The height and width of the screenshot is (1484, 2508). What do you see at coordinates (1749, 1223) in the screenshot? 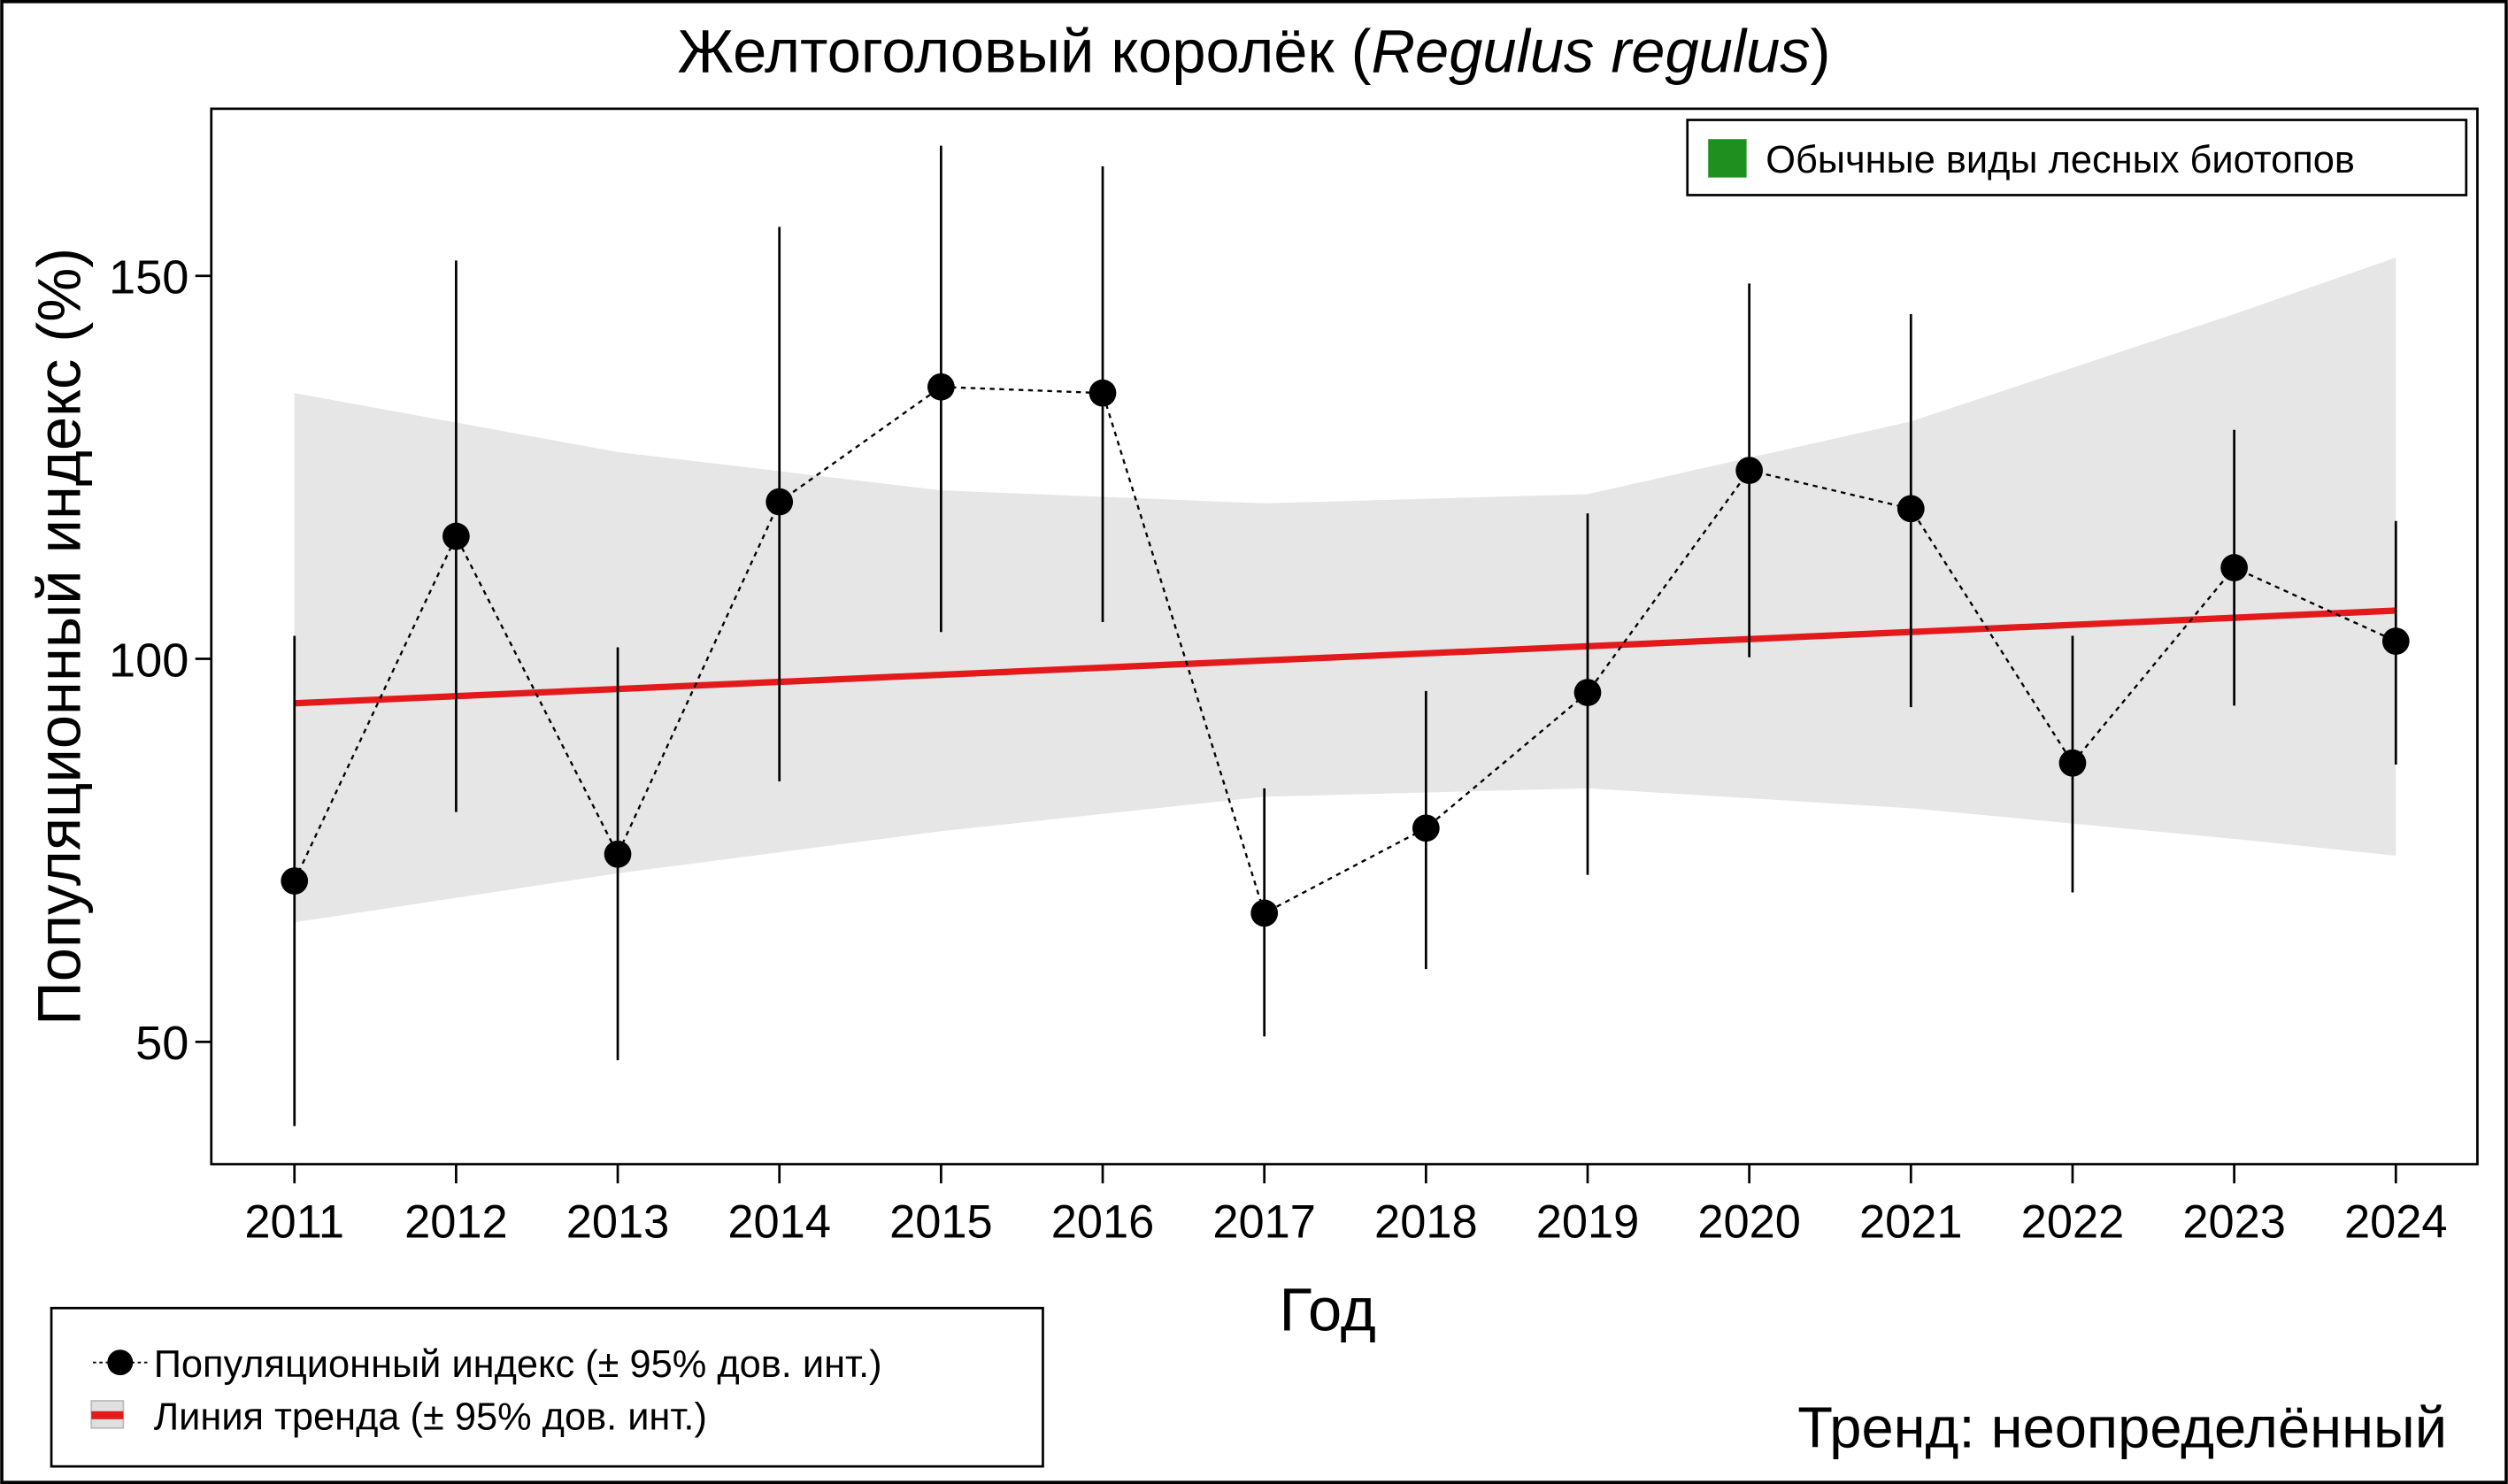
I see `x-tick-label: 2020` at bounding box center [1749, 1223].